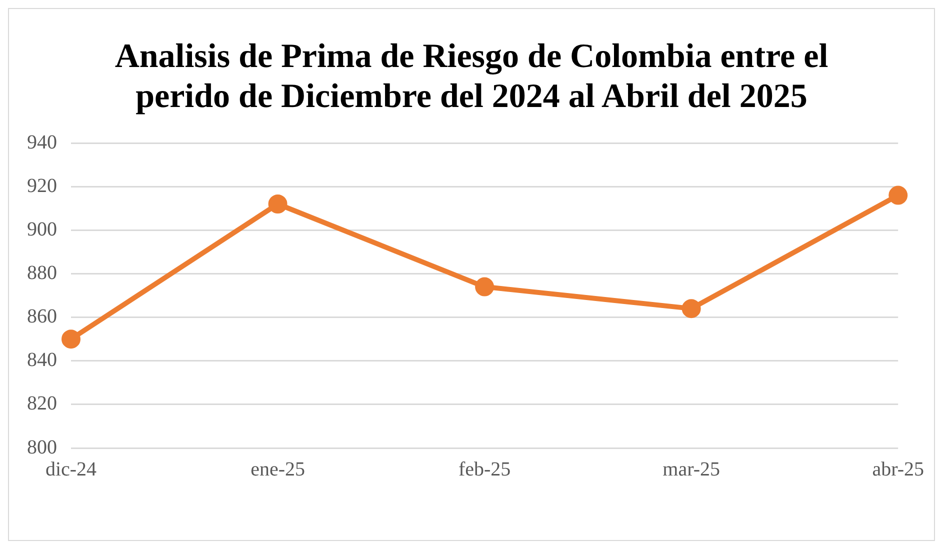 The image size is (943, 549). I want to click on x-tick-label: dic-24, so click(71, 469).